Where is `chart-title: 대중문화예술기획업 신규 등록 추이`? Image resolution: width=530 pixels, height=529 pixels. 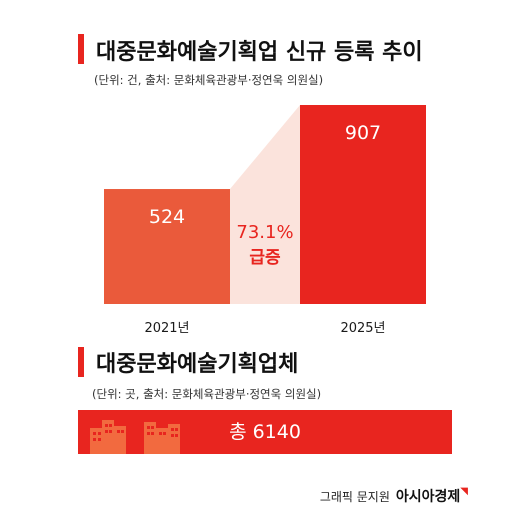
chart-title: 대중문화예술기획업 신규 등록 추이 is located at coordinates (259, 52).